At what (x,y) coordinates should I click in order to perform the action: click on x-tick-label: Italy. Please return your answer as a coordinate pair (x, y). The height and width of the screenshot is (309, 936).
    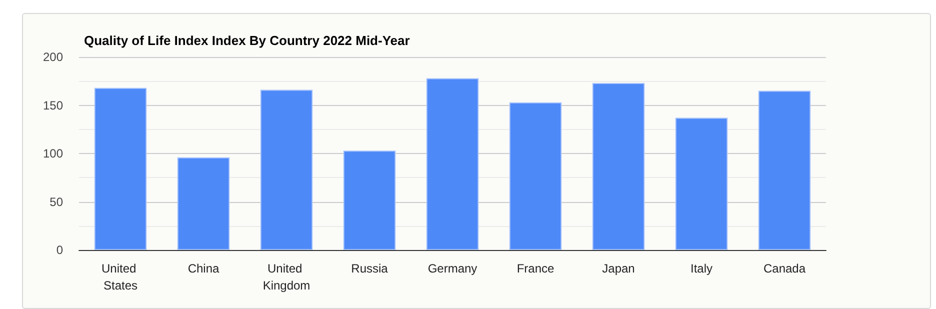
    Looking at the image, I should click on (701, 269).